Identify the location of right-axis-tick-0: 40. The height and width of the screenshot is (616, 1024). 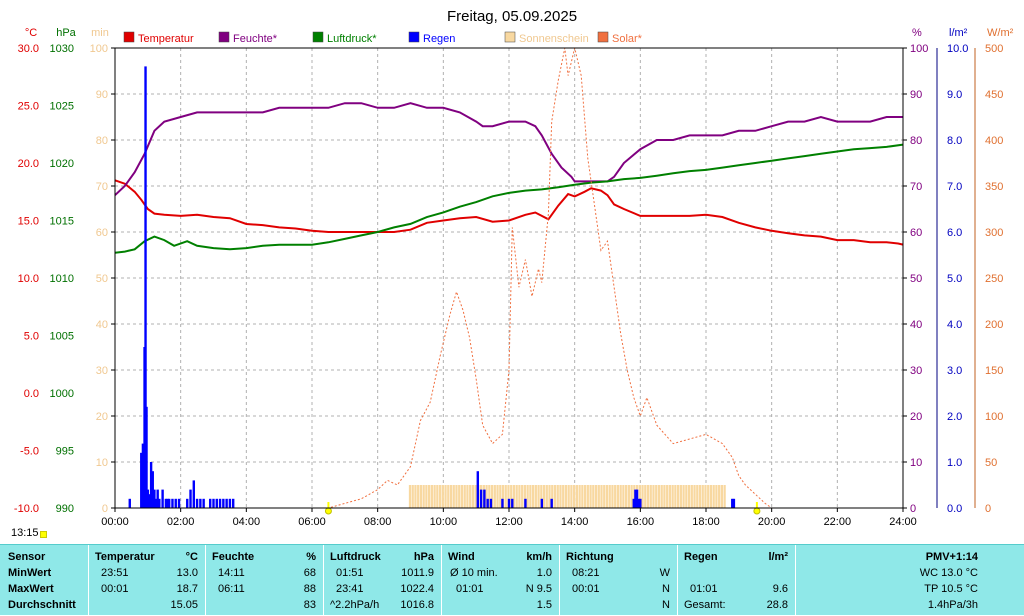
(916, 325).